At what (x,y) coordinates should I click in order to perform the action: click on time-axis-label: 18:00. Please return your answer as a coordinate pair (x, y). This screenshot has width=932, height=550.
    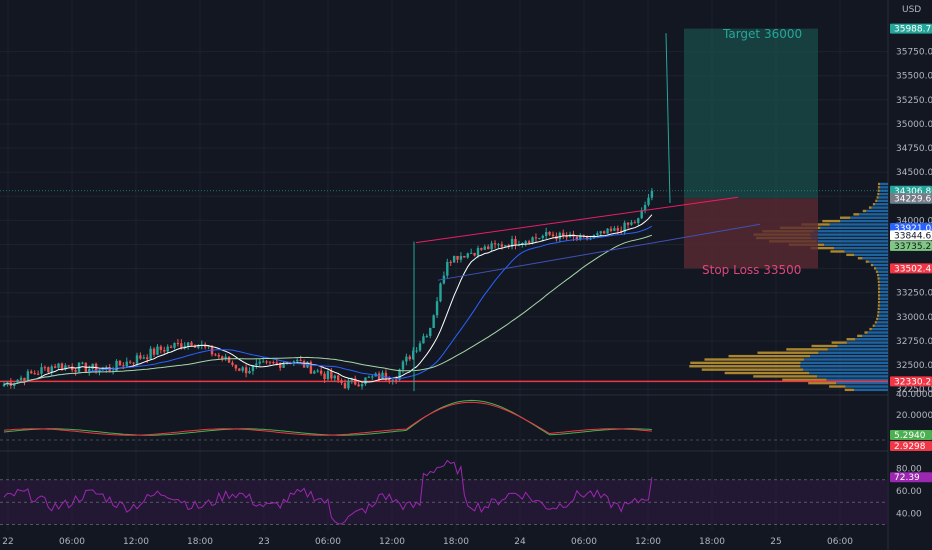
    Looking at the image, I should click on (200, 542).